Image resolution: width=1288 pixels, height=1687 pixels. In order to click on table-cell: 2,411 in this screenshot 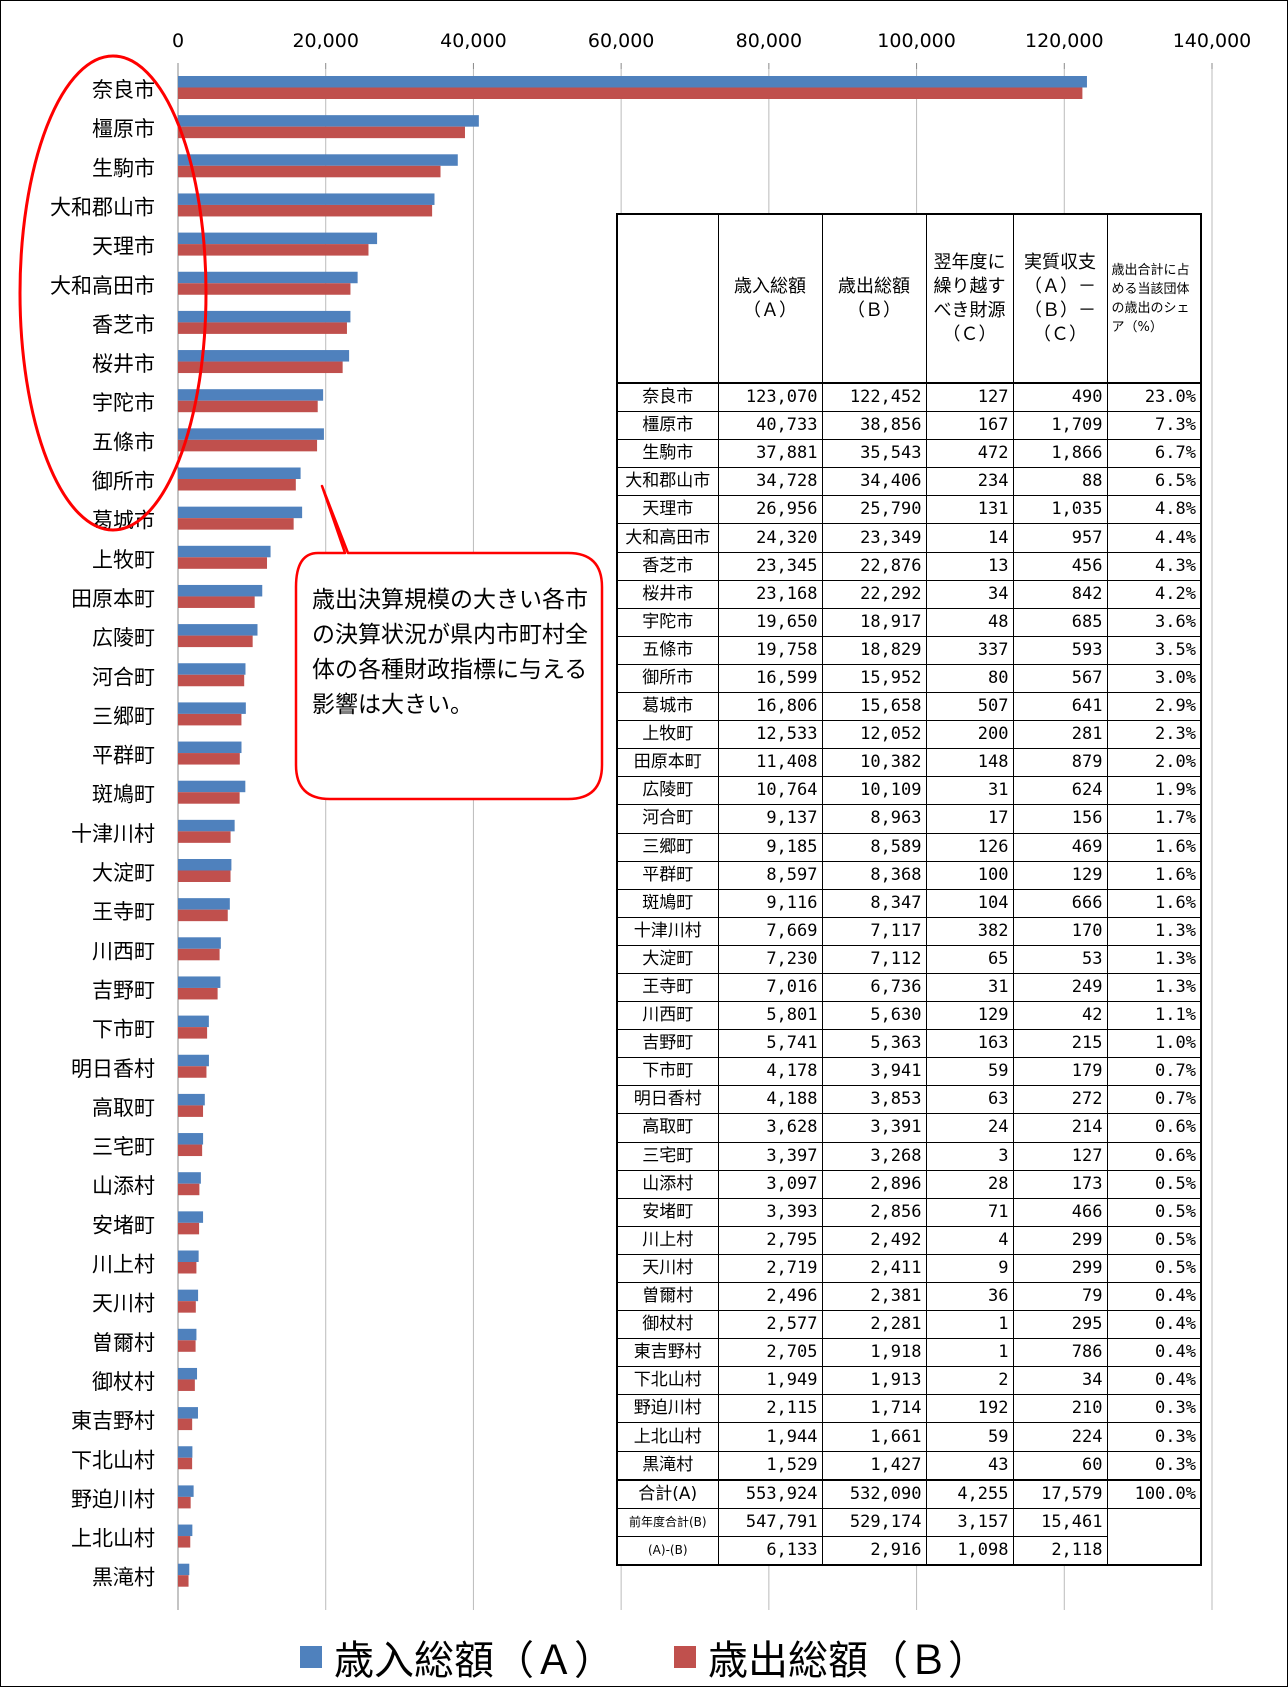, I will do `click(874, 1268)`.